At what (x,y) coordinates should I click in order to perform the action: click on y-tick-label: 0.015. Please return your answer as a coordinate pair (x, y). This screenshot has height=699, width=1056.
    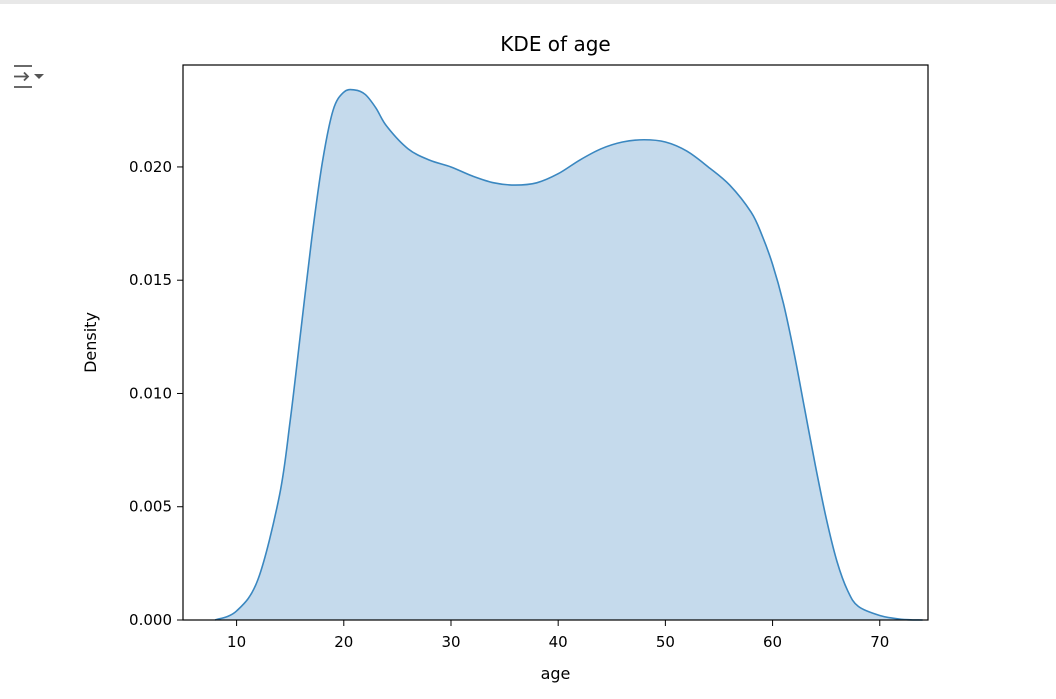
    Looking at the image, I should click on (150, 280).